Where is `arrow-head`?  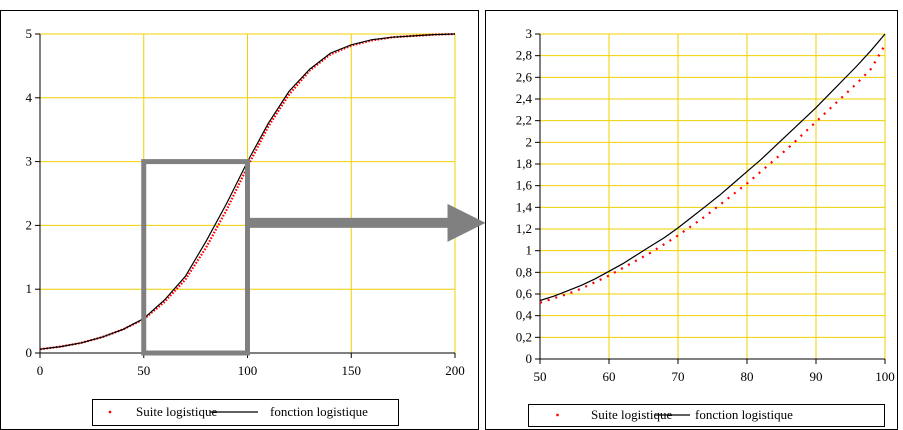
arrow-head is located at coordinates (466, 222).